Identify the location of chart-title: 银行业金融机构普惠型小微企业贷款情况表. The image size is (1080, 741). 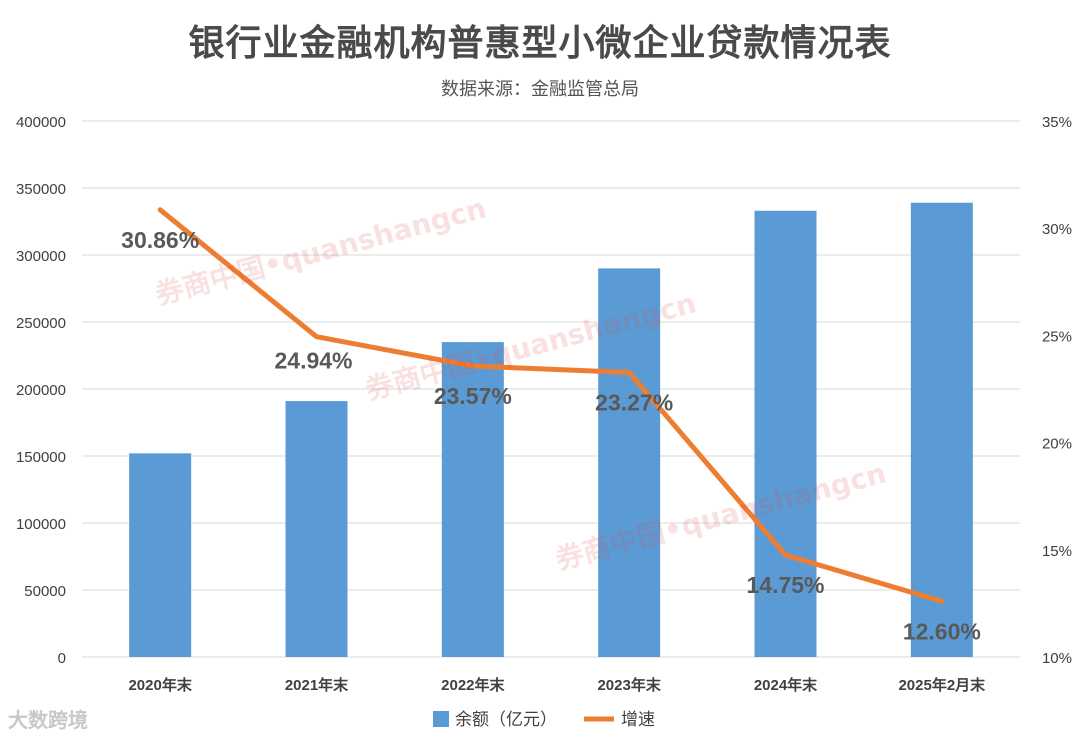
(540, 43).